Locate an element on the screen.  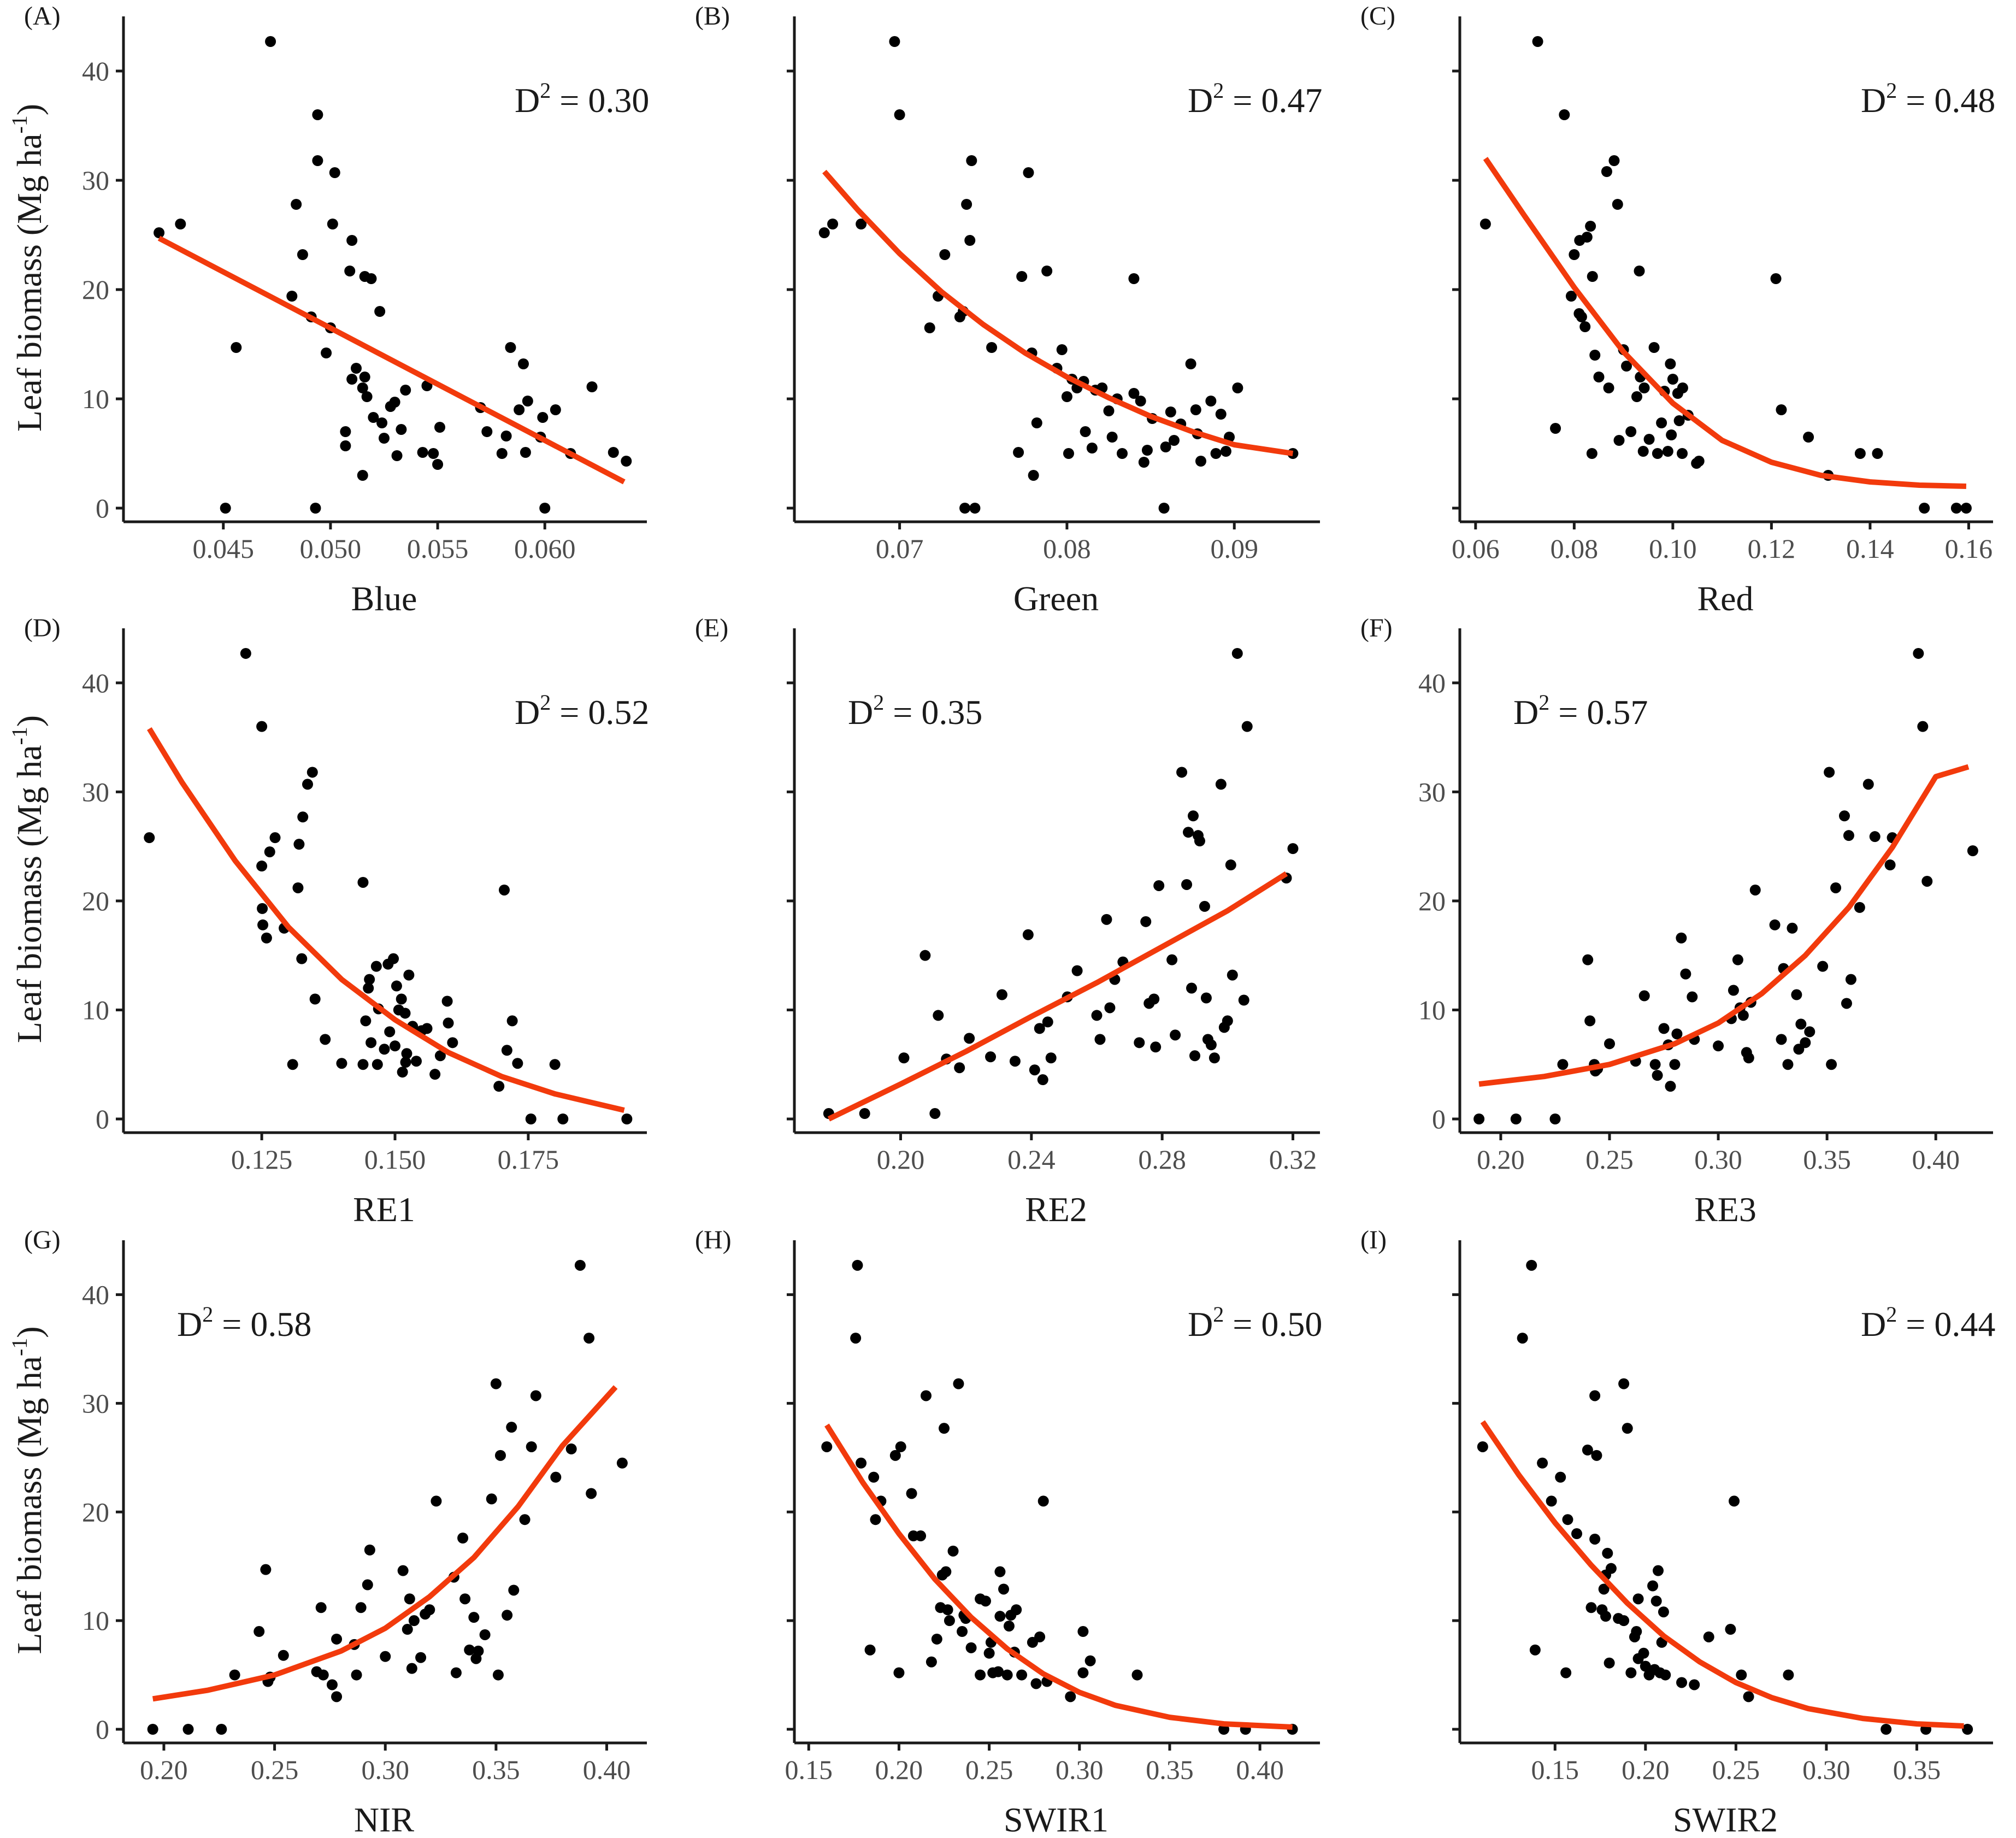
y-tick-label: 20 is located at coordinates (95, 290).